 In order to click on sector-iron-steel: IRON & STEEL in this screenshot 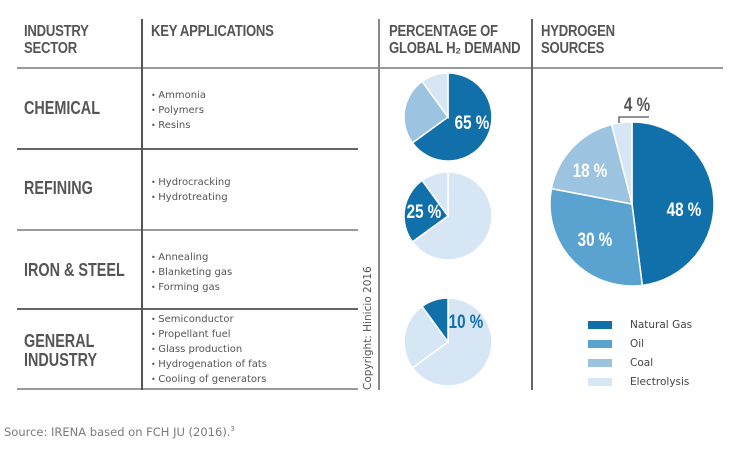, I will do `click(74, 270)`.